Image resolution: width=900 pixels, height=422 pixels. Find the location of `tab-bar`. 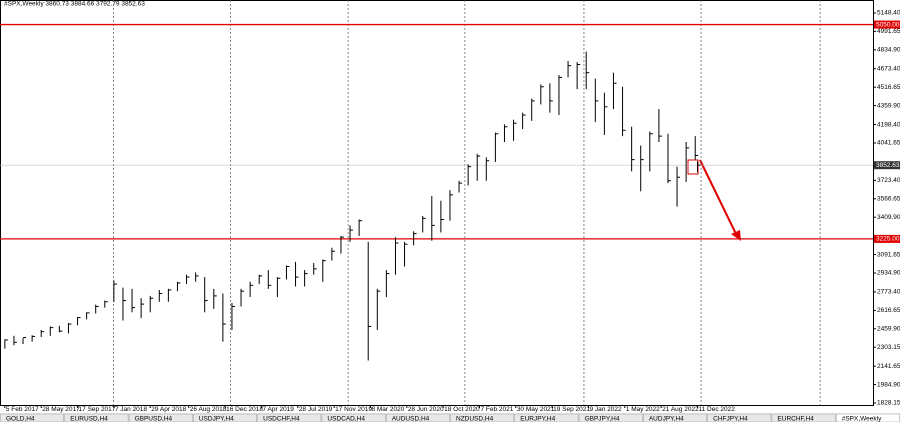

tab-bar is located at coordinates (450, 417).